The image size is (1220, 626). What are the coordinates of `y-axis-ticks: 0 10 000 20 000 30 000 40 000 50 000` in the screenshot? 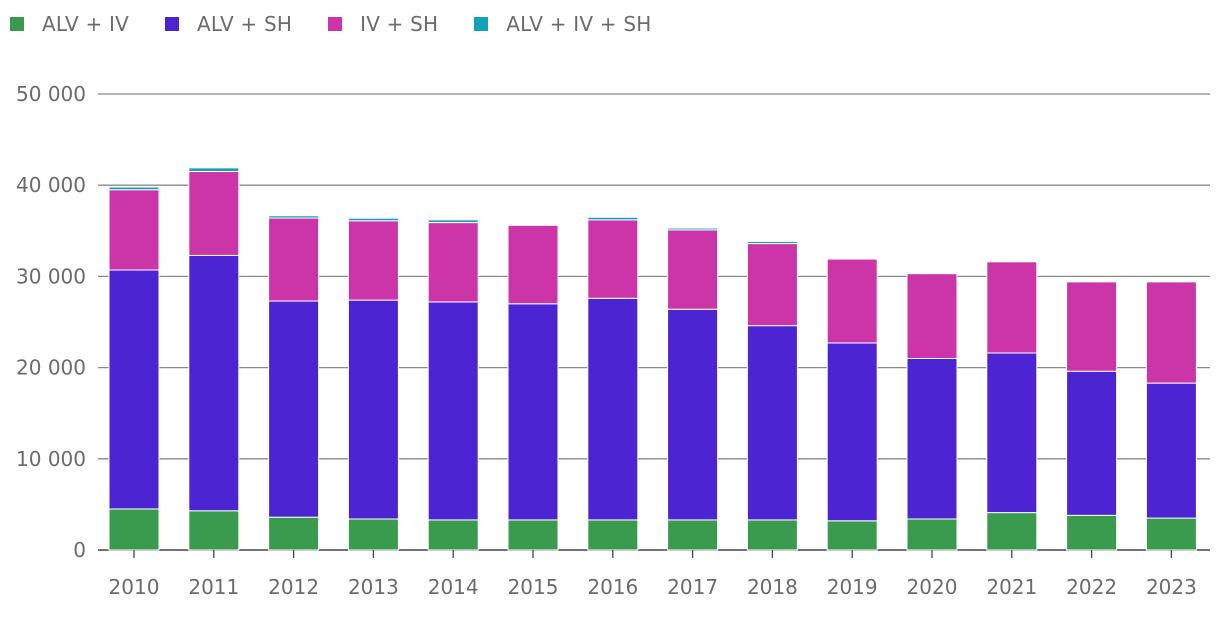 It's located at (51, 322).